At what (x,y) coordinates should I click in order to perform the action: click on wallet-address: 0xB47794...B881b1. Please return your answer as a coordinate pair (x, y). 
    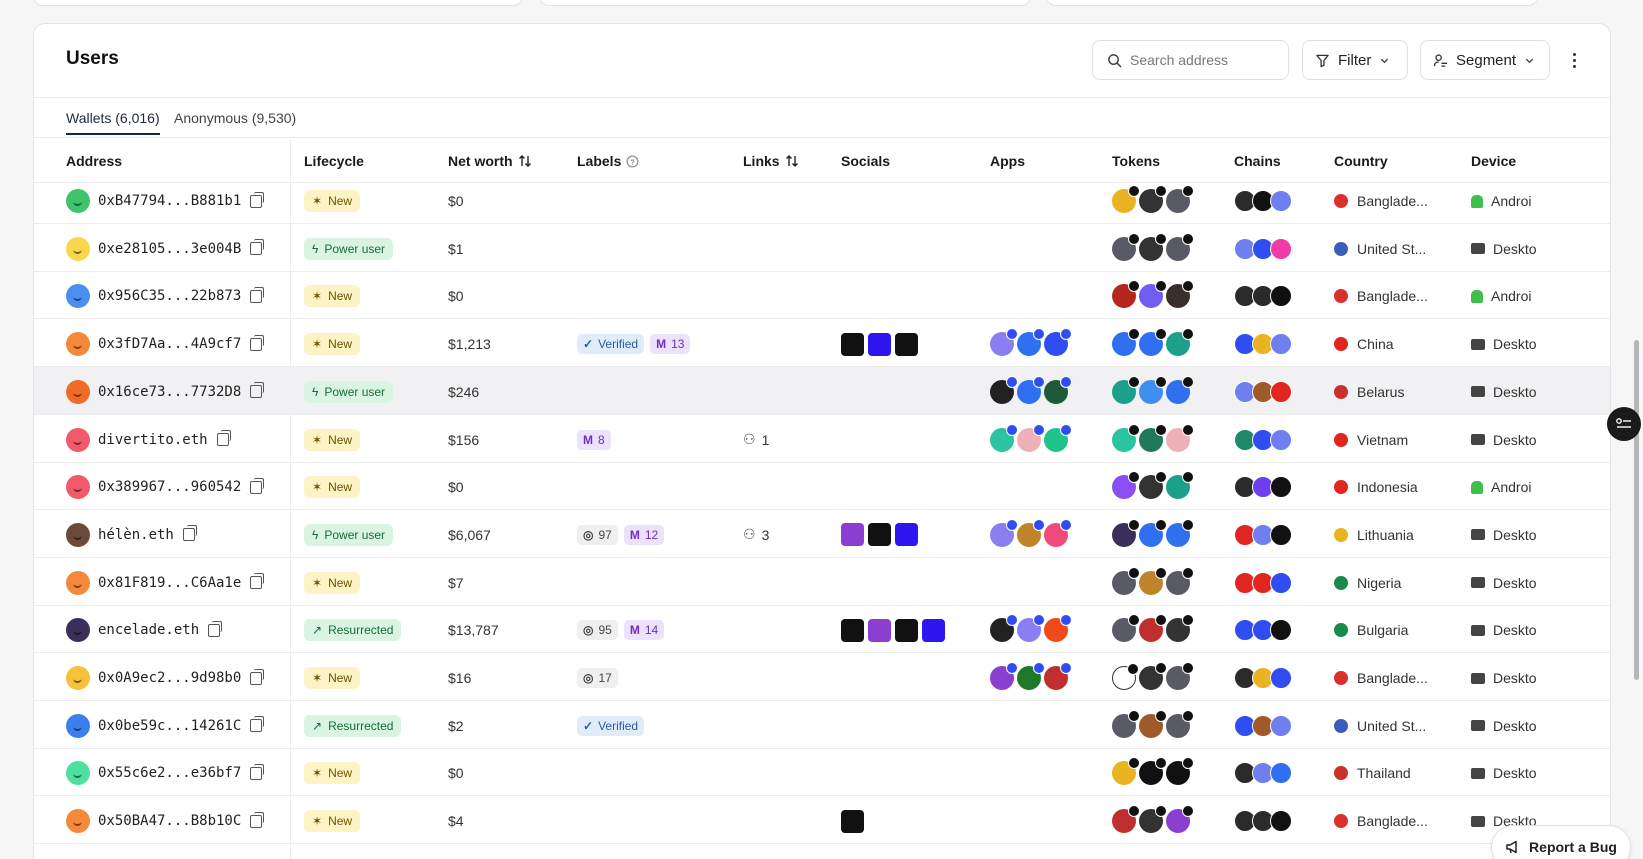
    Looking at the image, I should click on (170, 201).